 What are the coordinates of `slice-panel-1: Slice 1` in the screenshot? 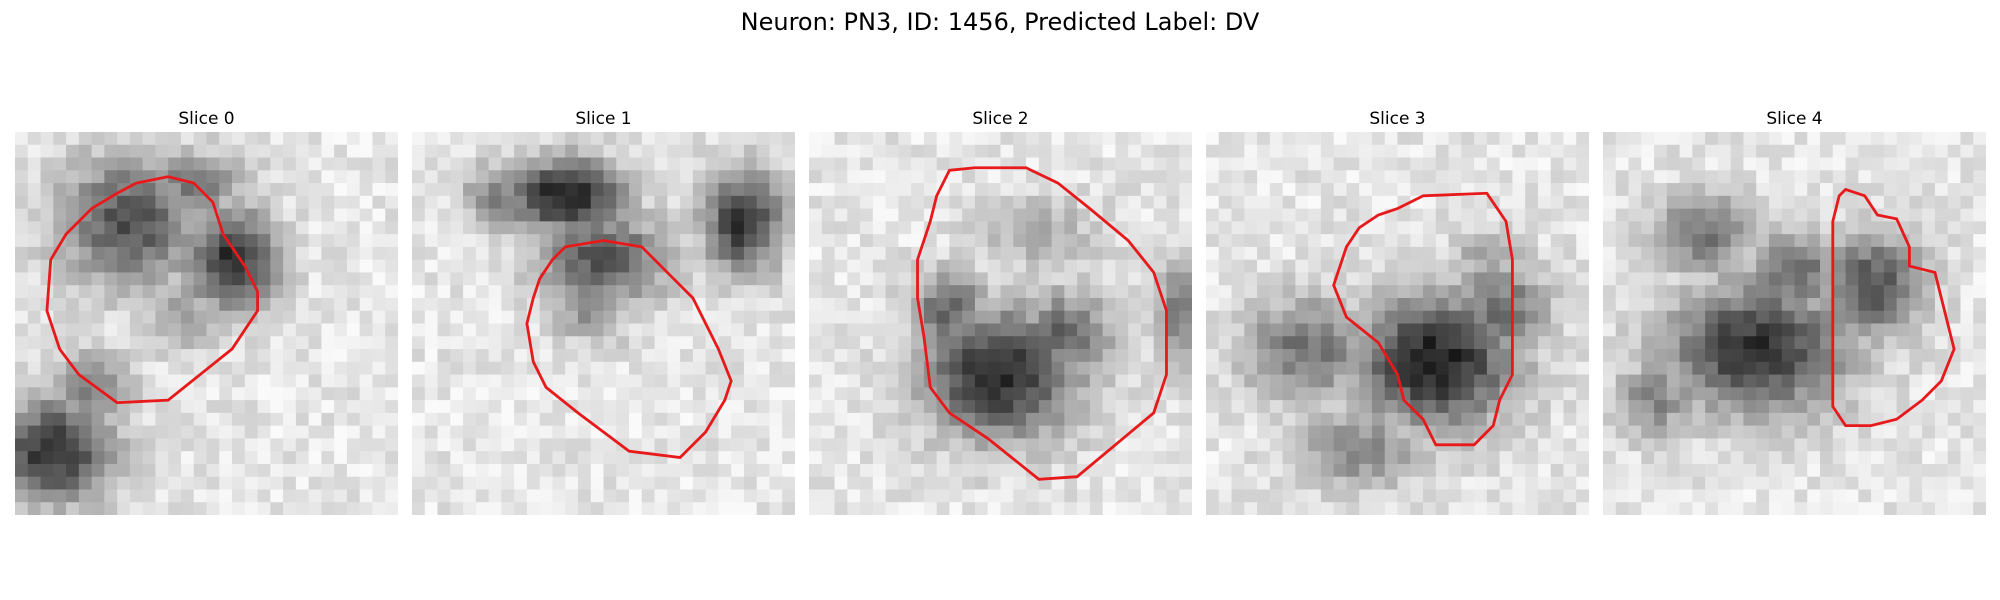 It's located at (603, 311).